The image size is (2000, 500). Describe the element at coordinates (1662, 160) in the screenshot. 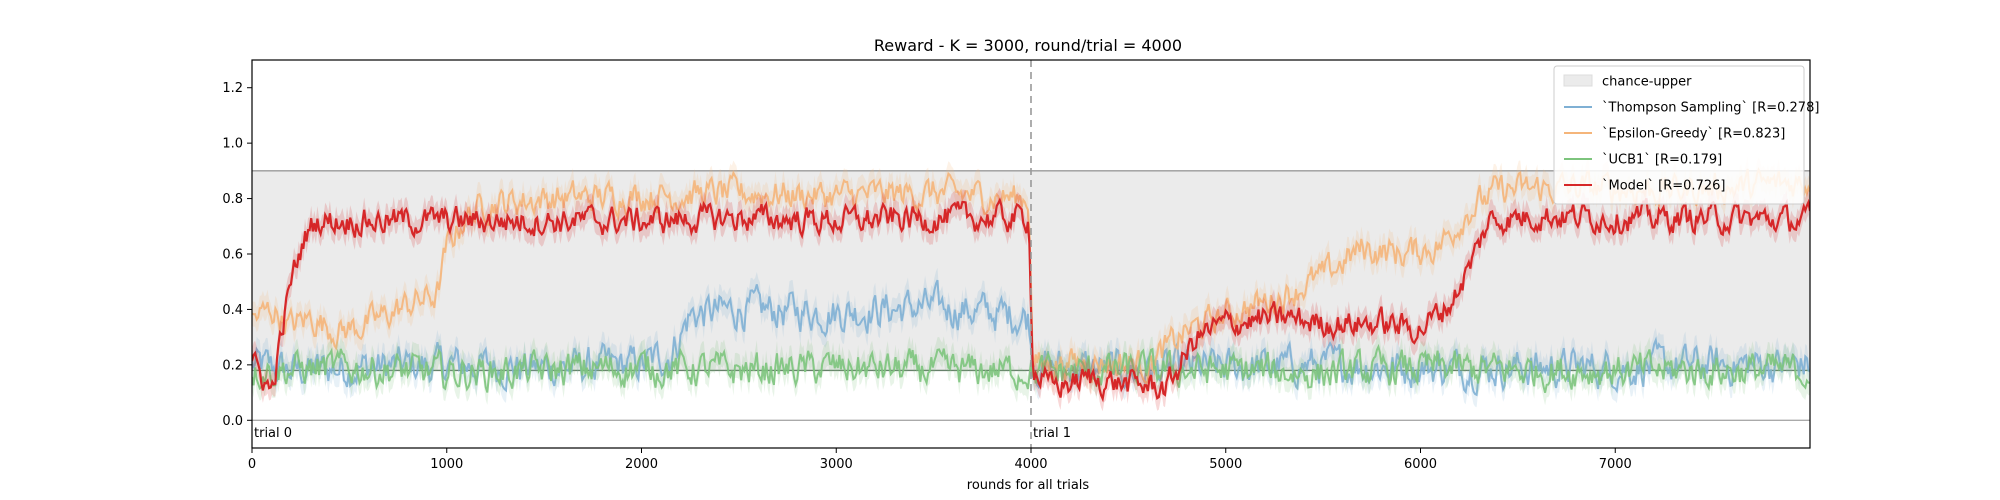

I see `legend-entry: `UCB1` [R=0.179]` at that location.